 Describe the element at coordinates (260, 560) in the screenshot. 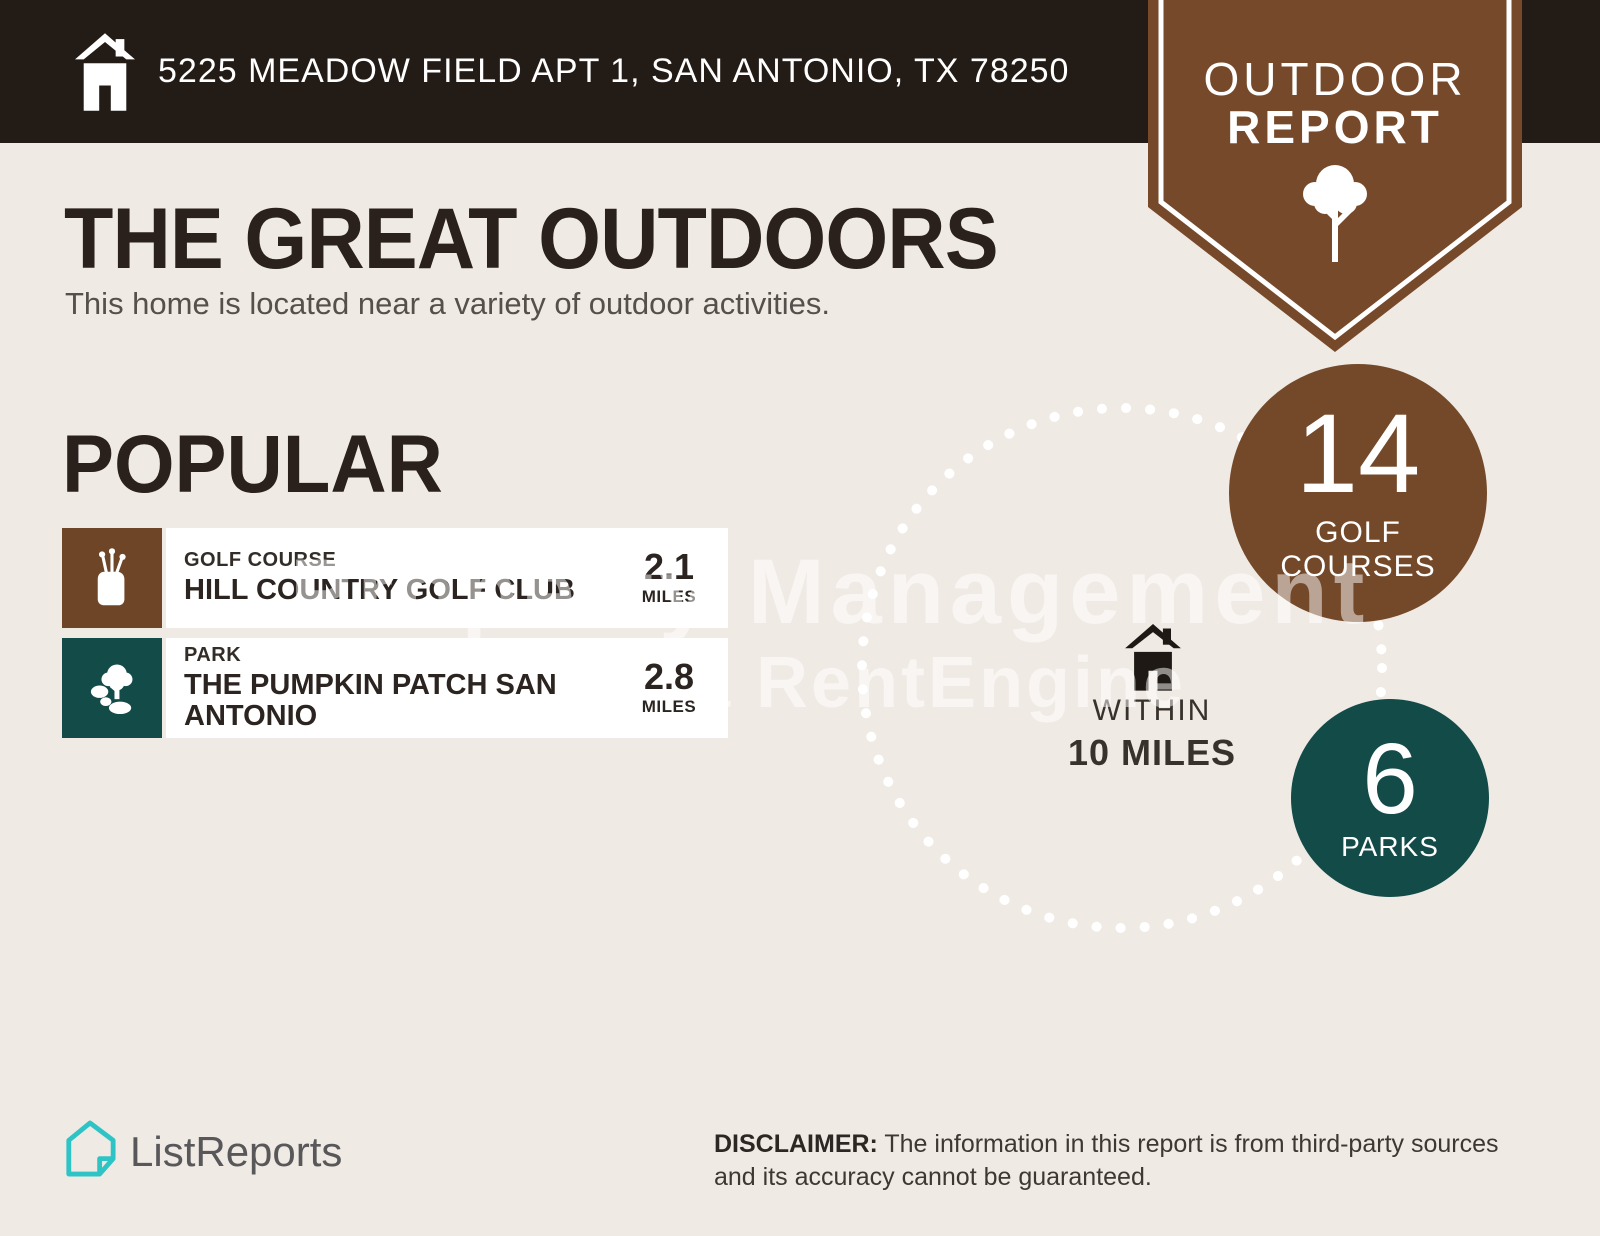

I see `list-item-category: GOLF COURSE` at that location.